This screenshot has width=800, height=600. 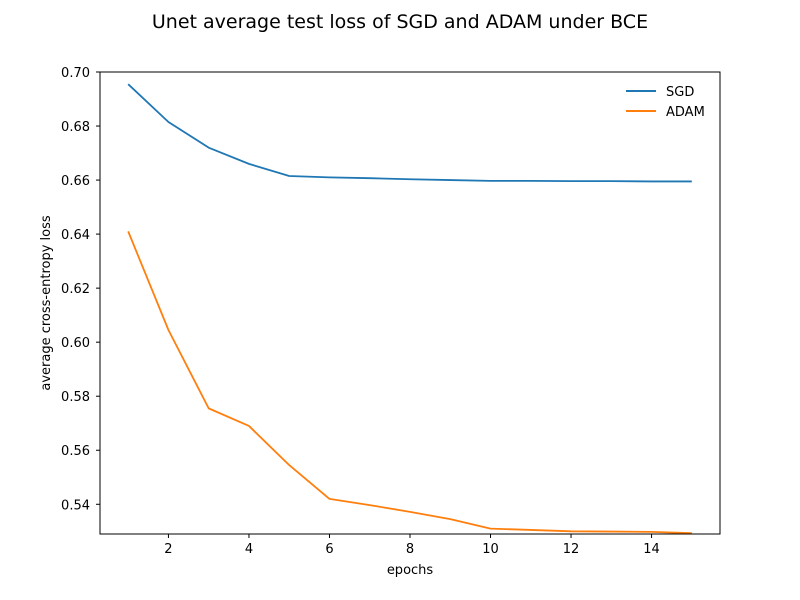 I want to click on legend-label-adam: ADAM, so click(x=685, y=112).